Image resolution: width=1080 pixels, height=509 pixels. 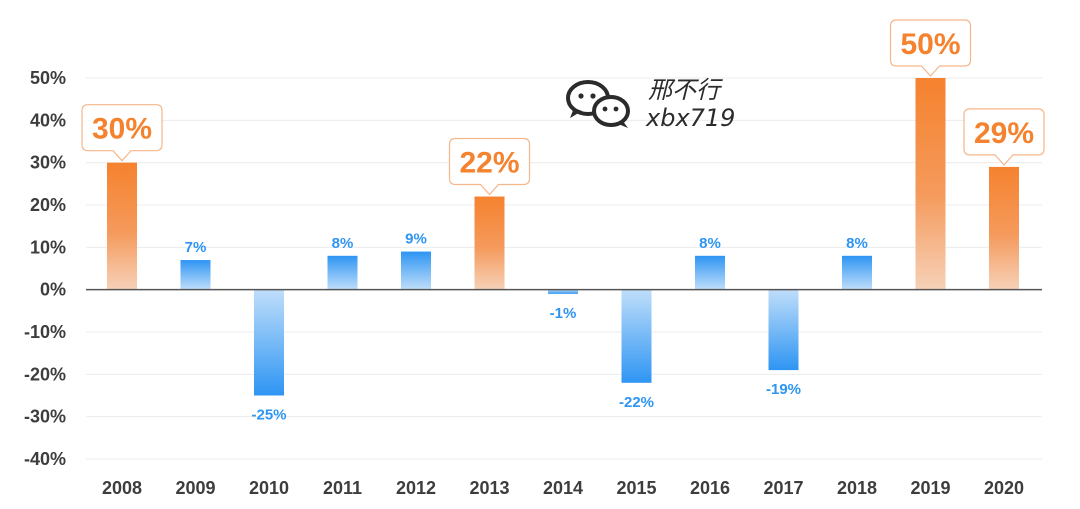 I want to click on y-tick-label: 0%, so click(x=53, y=290).